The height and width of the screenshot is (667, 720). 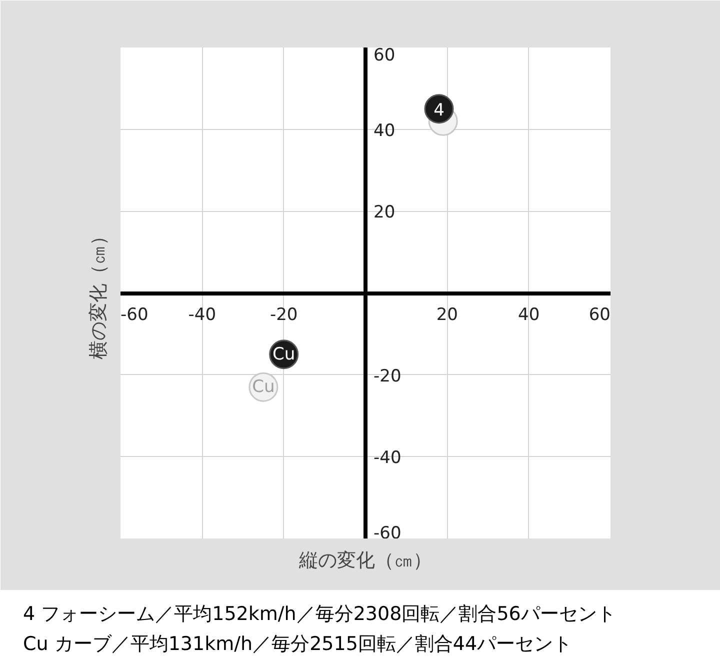 What do you see at coordinates (529, 315) in the screenshot?
I see `x-tick-label: 40` at bounding box center [529, 315].